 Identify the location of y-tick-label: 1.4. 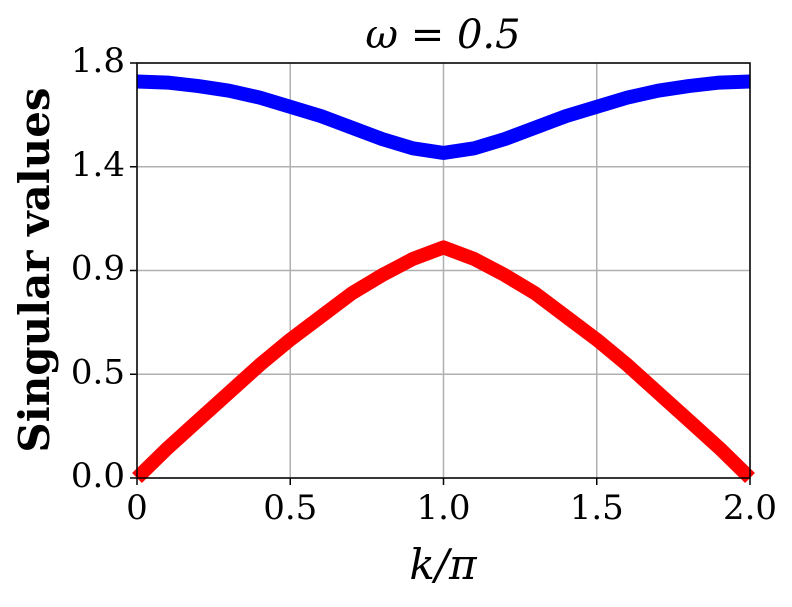
(98, 165).